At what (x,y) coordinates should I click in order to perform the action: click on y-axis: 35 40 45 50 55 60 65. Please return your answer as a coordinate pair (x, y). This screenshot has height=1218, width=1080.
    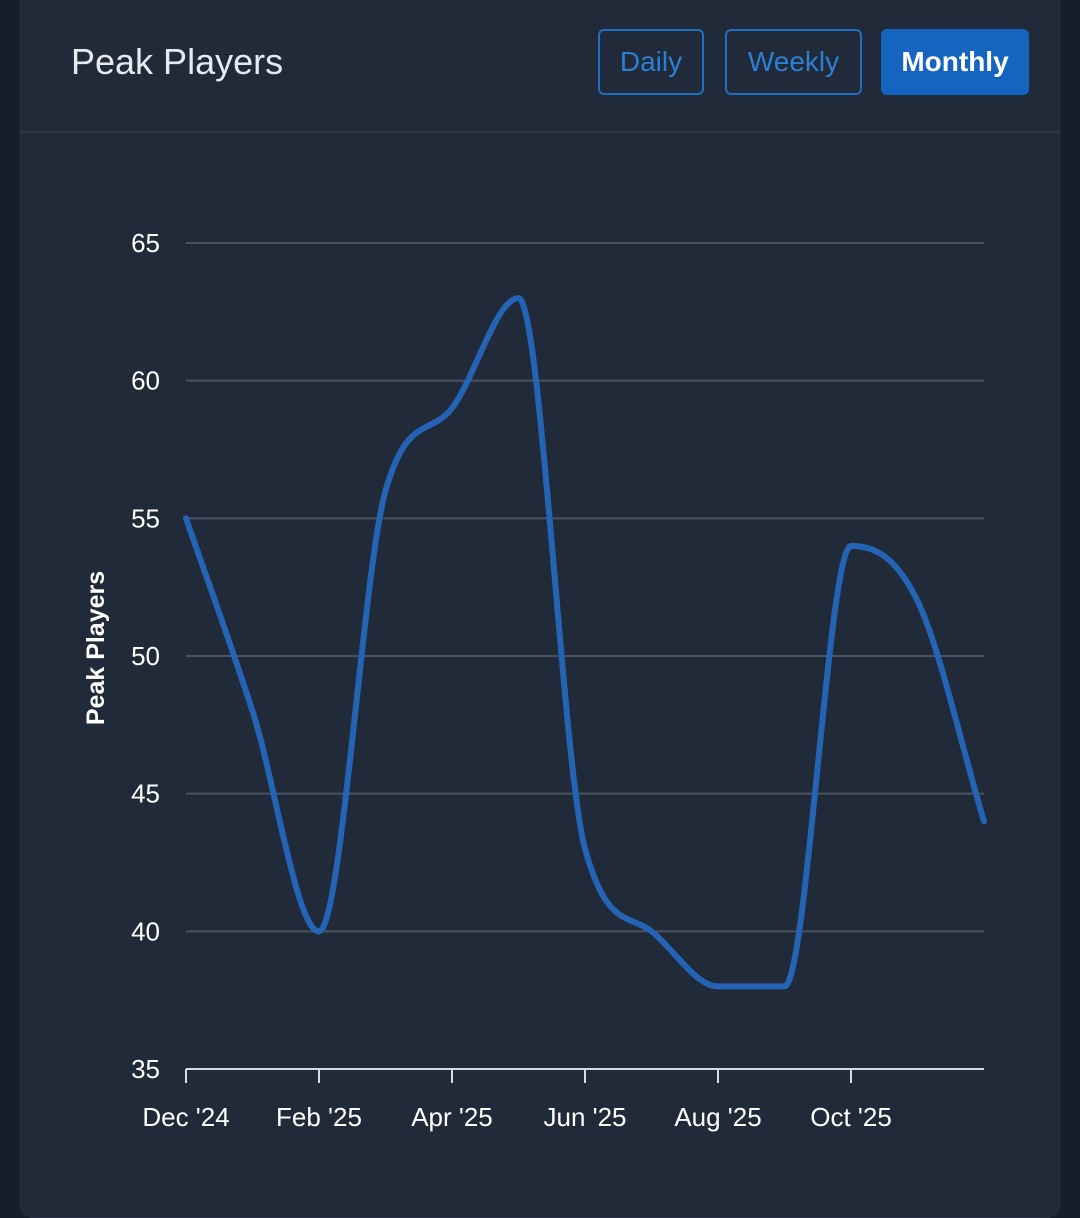
    Looking at the image, I should click on (145, 656).